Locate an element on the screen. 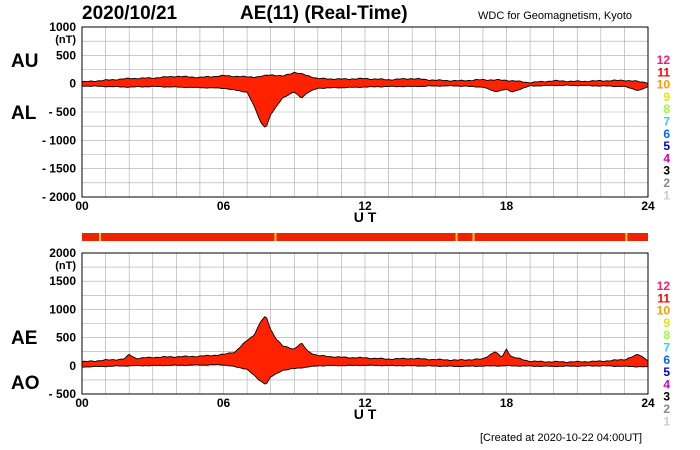 The image size is (700, 450). availability-bar-fill is located at coordinates (365, 237).